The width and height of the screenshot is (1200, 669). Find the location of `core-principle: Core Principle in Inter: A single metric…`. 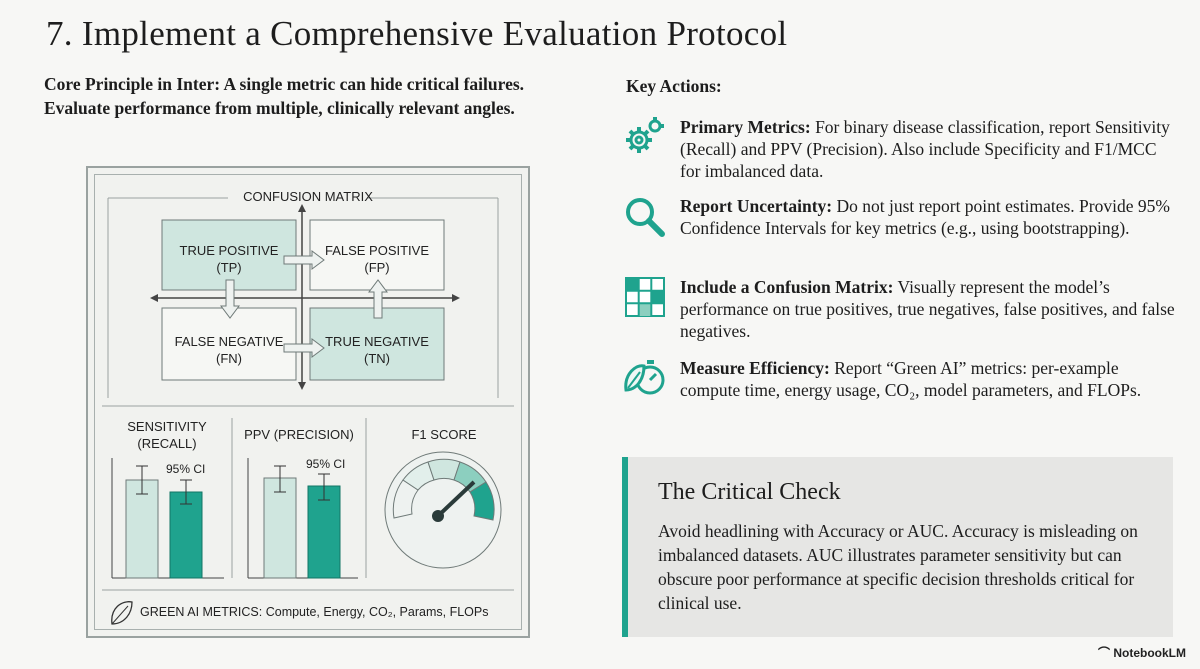

core-principle: Core Principle in Inter: A single metric… is located at coordinates (284, 96).